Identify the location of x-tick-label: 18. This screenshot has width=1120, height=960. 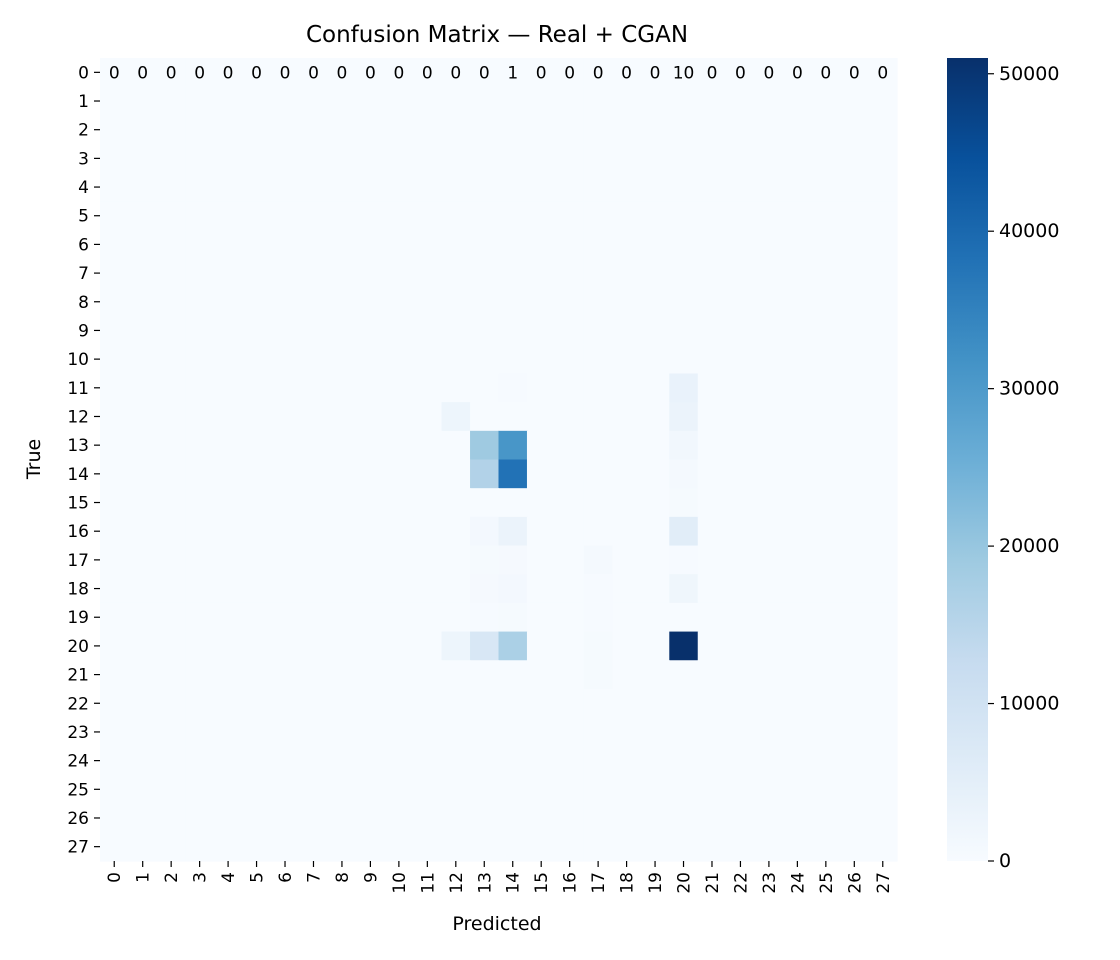
(628, 883).